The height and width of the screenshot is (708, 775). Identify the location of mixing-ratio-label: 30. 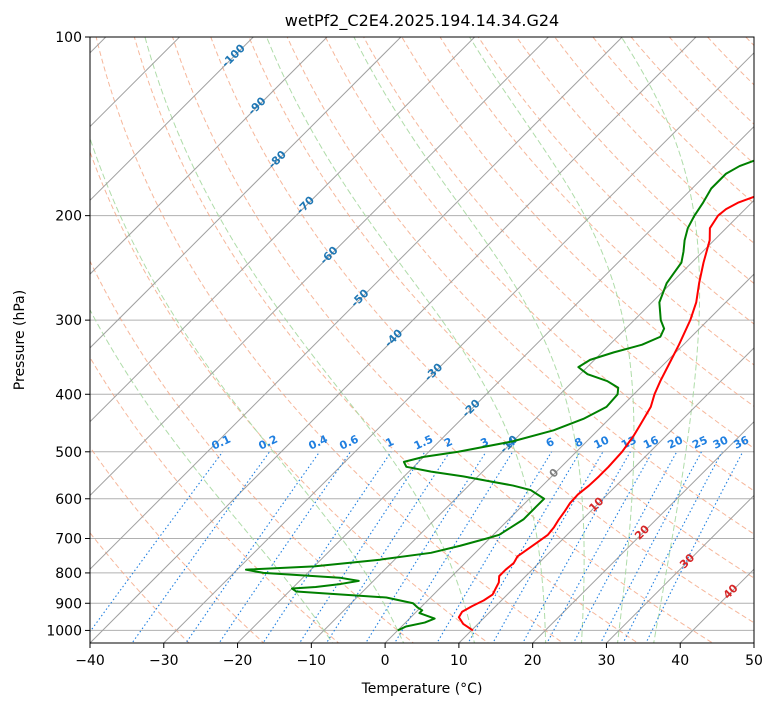
(721, 442).